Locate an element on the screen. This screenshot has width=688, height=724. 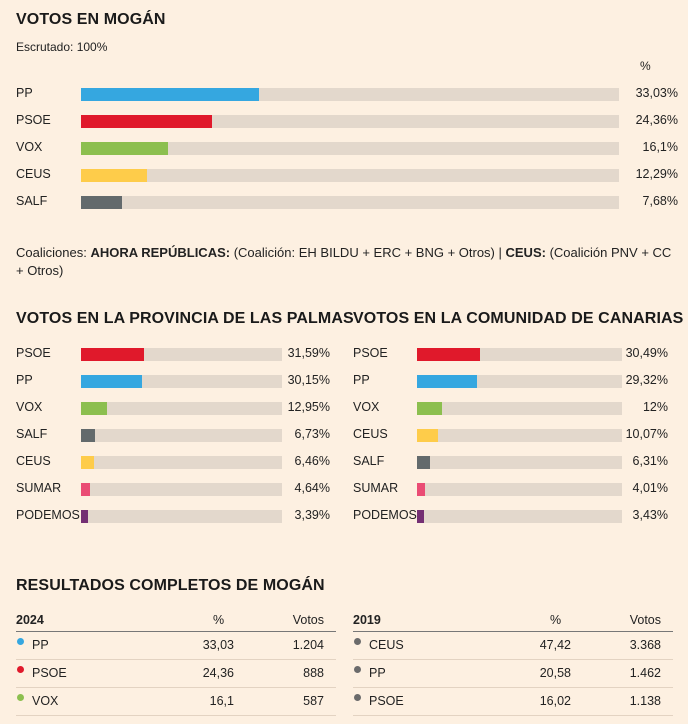
bar-label: SUMAR is located at coordinates (39, 488).